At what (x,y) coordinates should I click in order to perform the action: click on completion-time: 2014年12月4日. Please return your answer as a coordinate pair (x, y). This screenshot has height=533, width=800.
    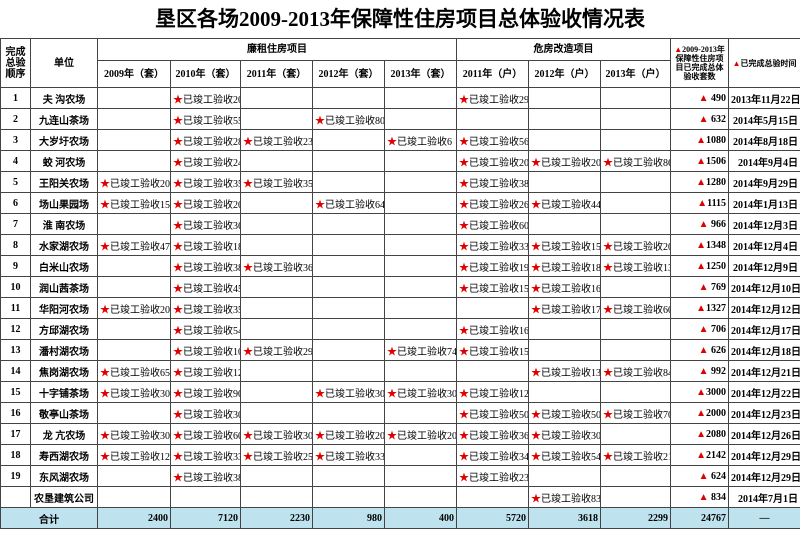
    Looking at the image, I should click on (764, 245).